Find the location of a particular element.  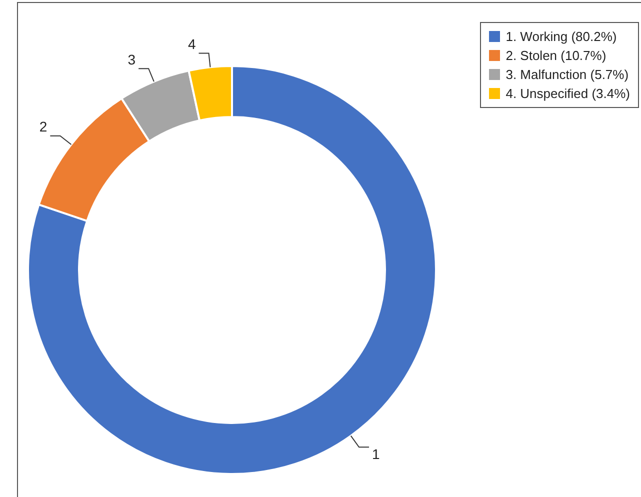

legend-label: 2. Stolen (10.7%) is located at coordinates (556, 55).